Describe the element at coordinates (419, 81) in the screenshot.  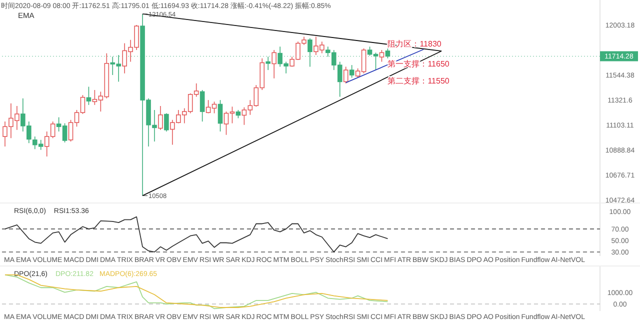
I see `annotation: 第二支撑：11550` at that location.